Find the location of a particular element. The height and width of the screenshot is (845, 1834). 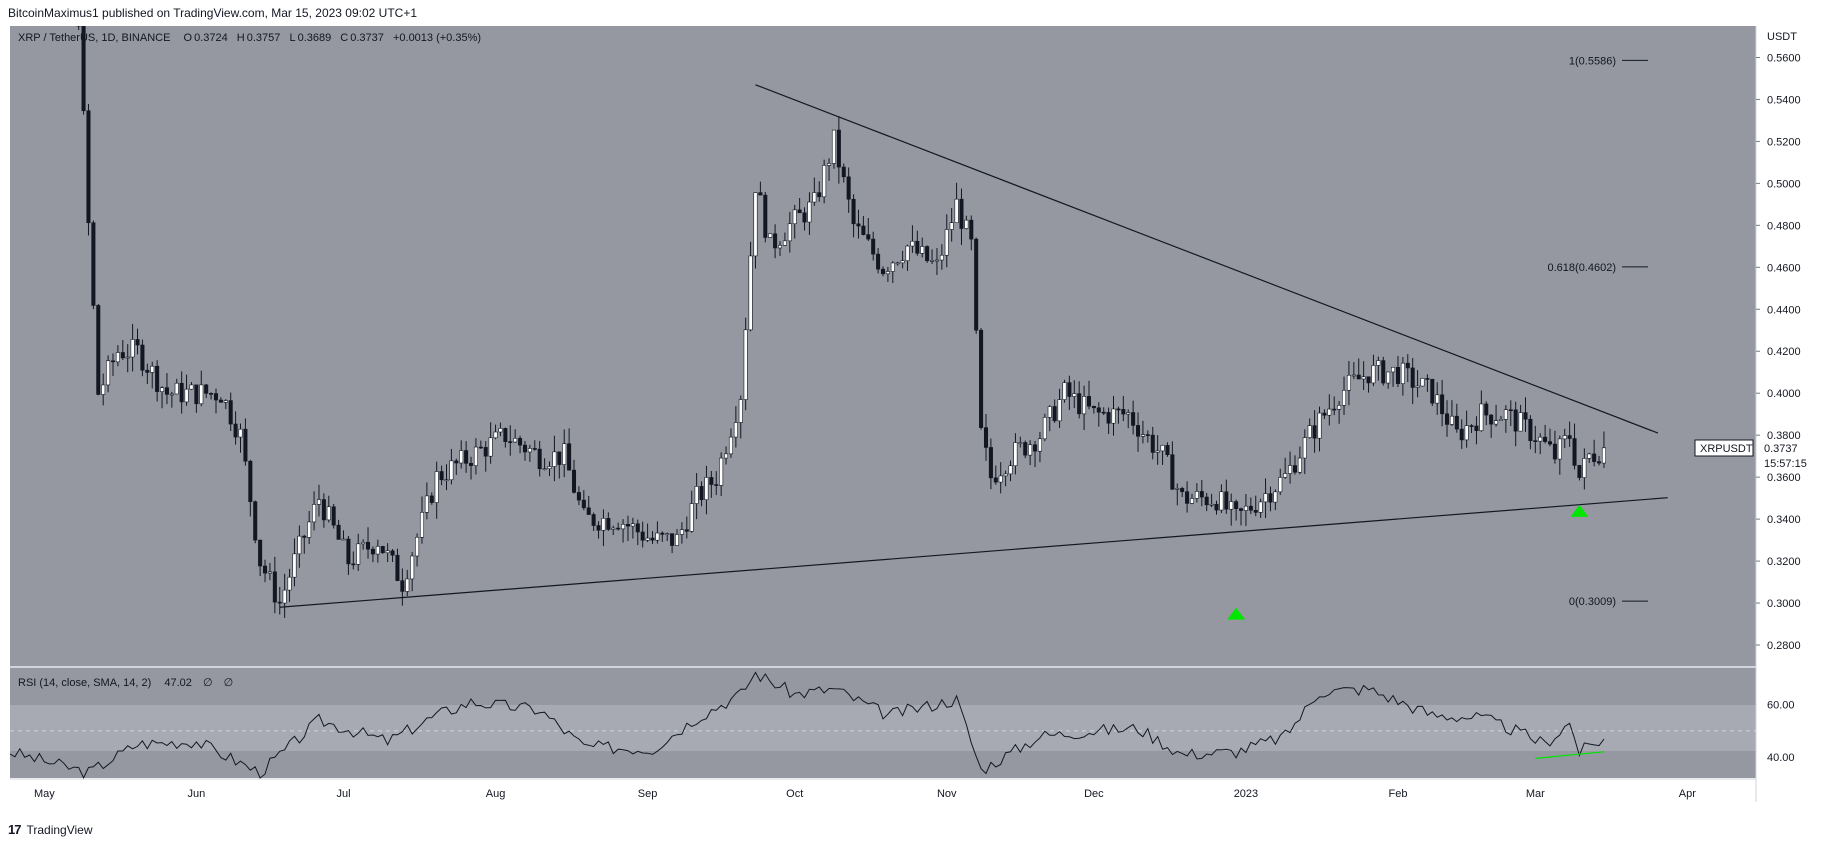

price-tick-label: 0.4800 is located at coordinates (1784, 226).